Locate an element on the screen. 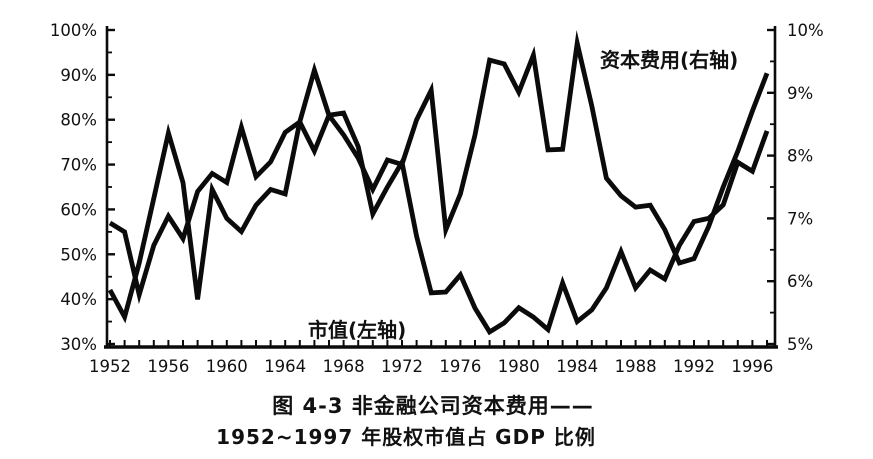 The width and height of the screenshot is (873, 459). x-axis-label: 1964 is located at coordinates (285, 366).